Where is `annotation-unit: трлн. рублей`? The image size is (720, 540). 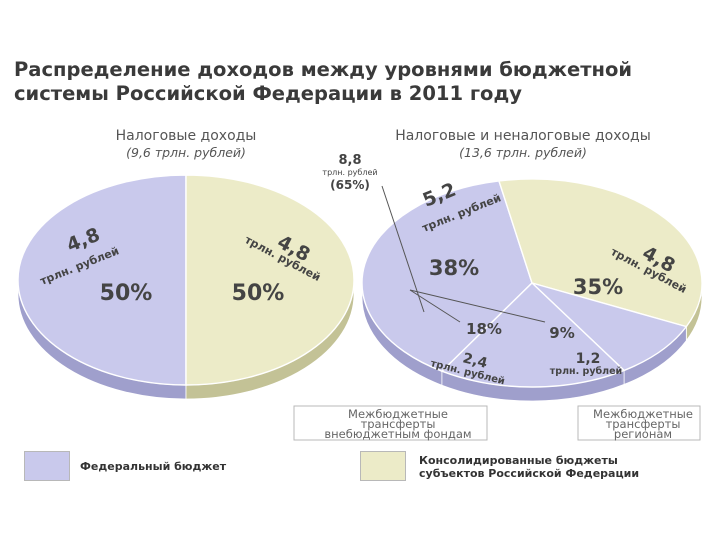 annotation-unit: трлн. рублей is located at coordinates (349, 172).